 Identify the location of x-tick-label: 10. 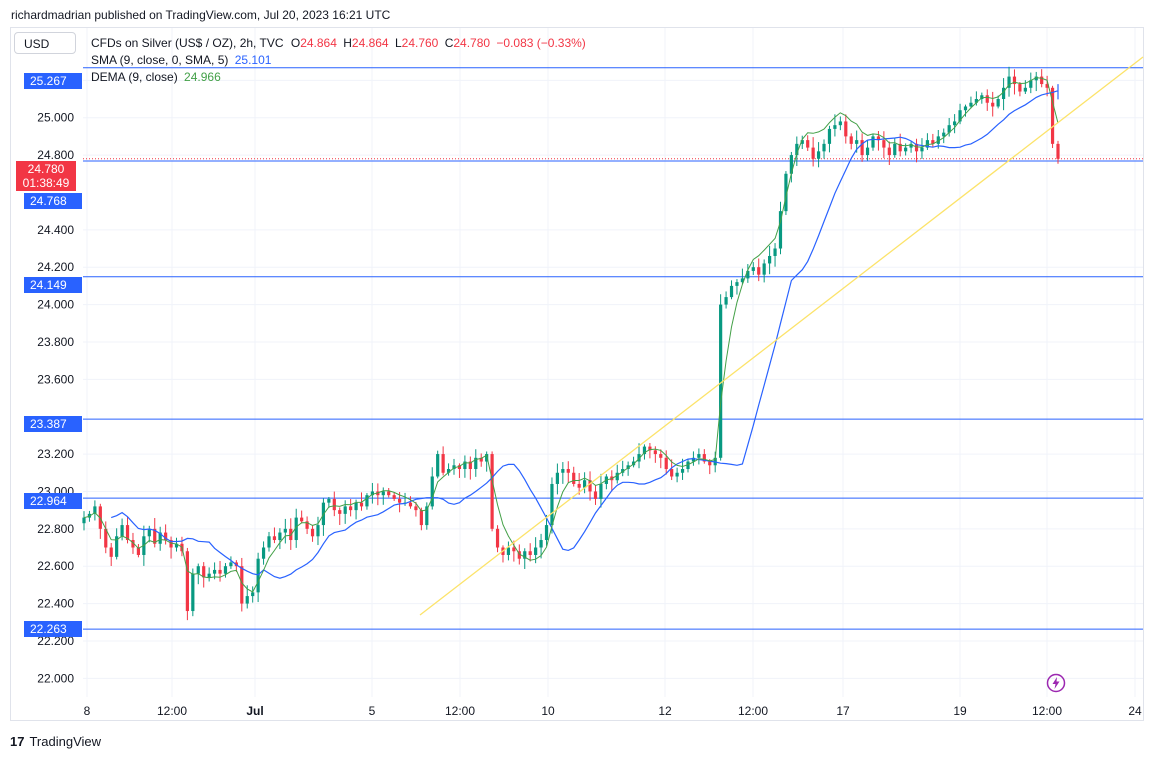
(548, 711).